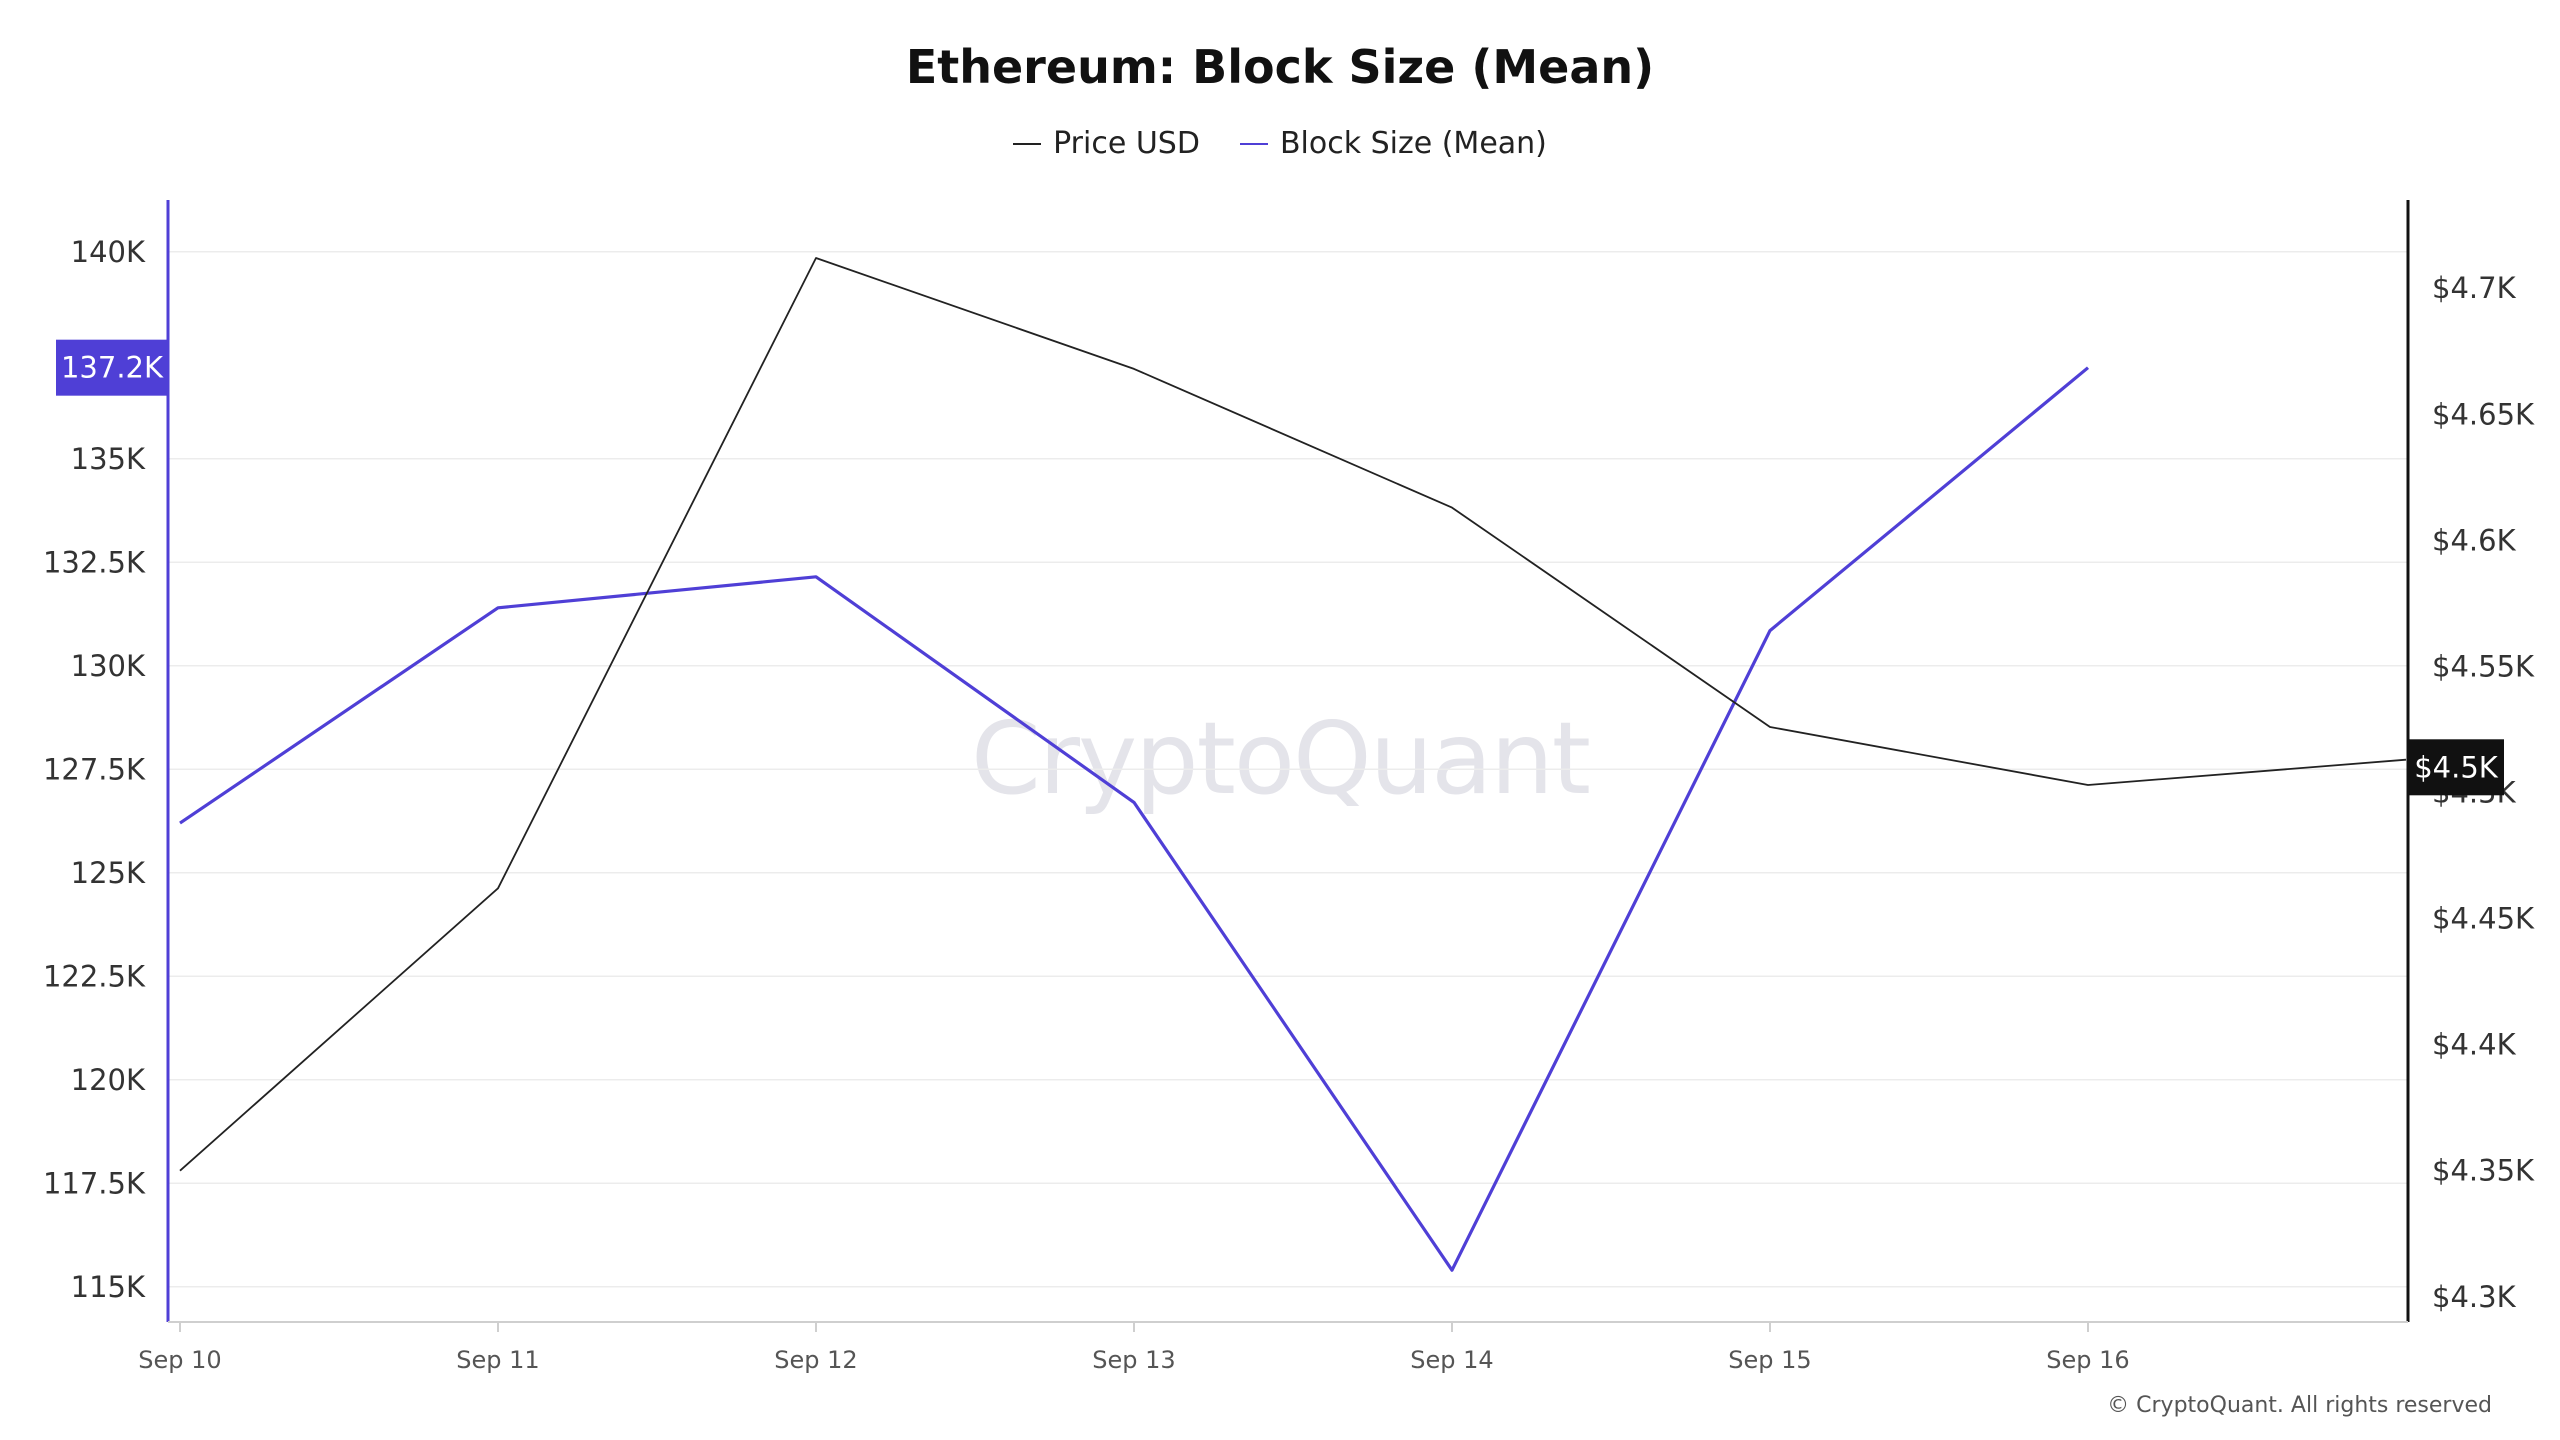  What do you see at coordinates (2474, 288) in the screenshot?
I see `right-tick-label: $4.7K` at bounding box center [2474, 288].